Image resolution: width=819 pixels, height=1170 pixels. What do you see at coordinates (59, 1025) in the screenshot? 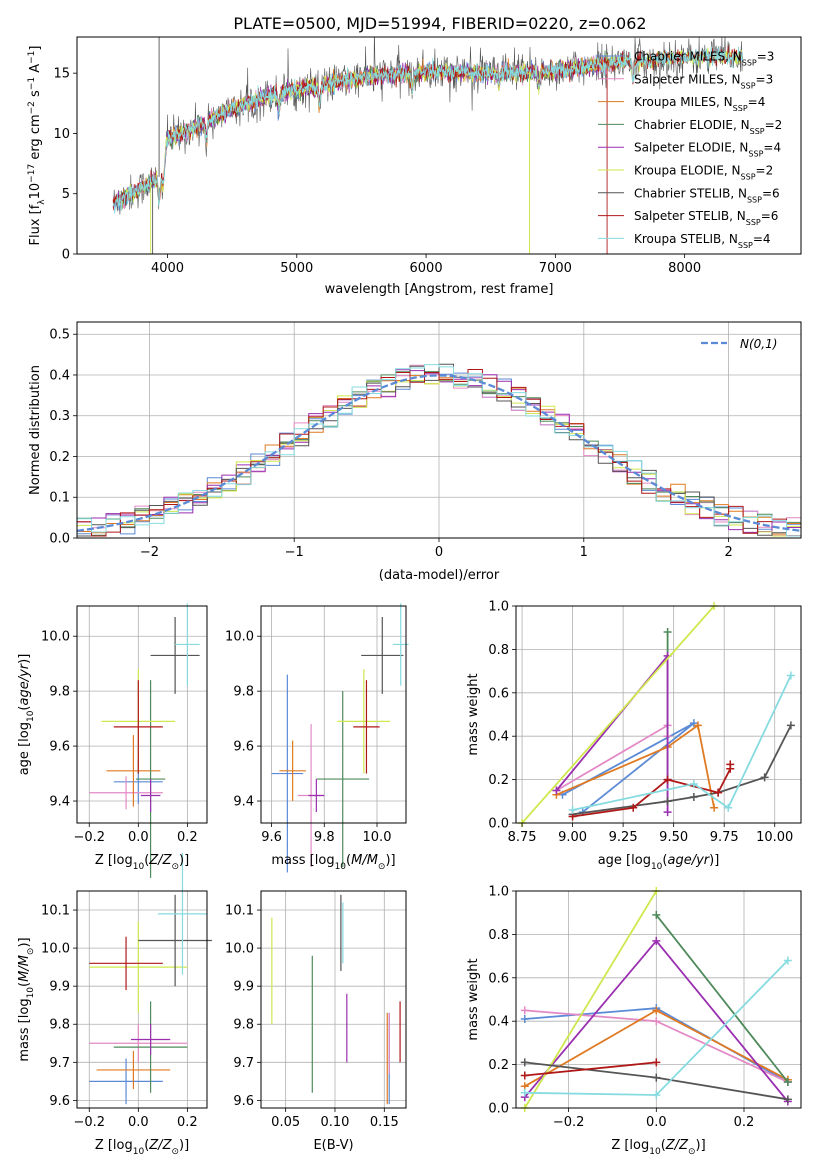
I see `mass_vs_Z-ytick-label: 9.8` at bounding box center [59, 1025].